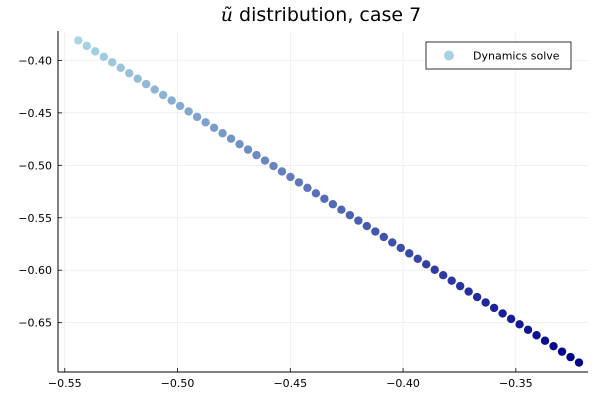 The image size is (600, 400). Describe the element at coordinates (403, 383) in the screenshot. I see `x-tick-label-3: −0.40` at that location.